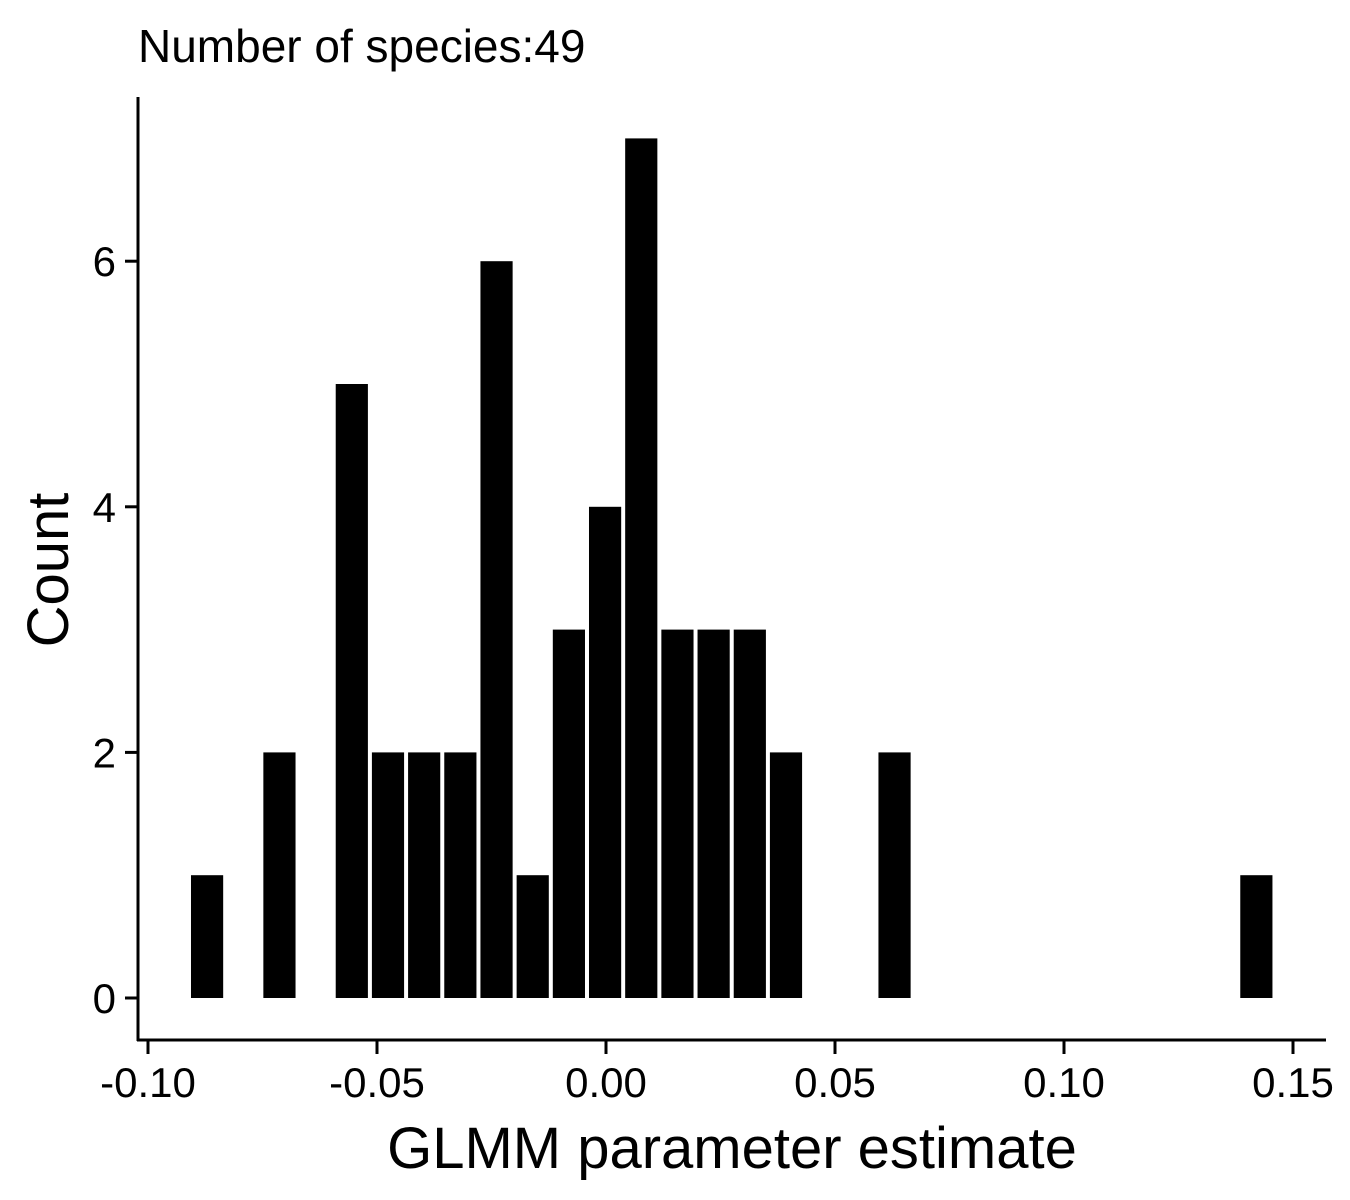 This screenshot has width=1350, height=1200. I want to click on x-tick-label: -0.10, so click(148, 1082).